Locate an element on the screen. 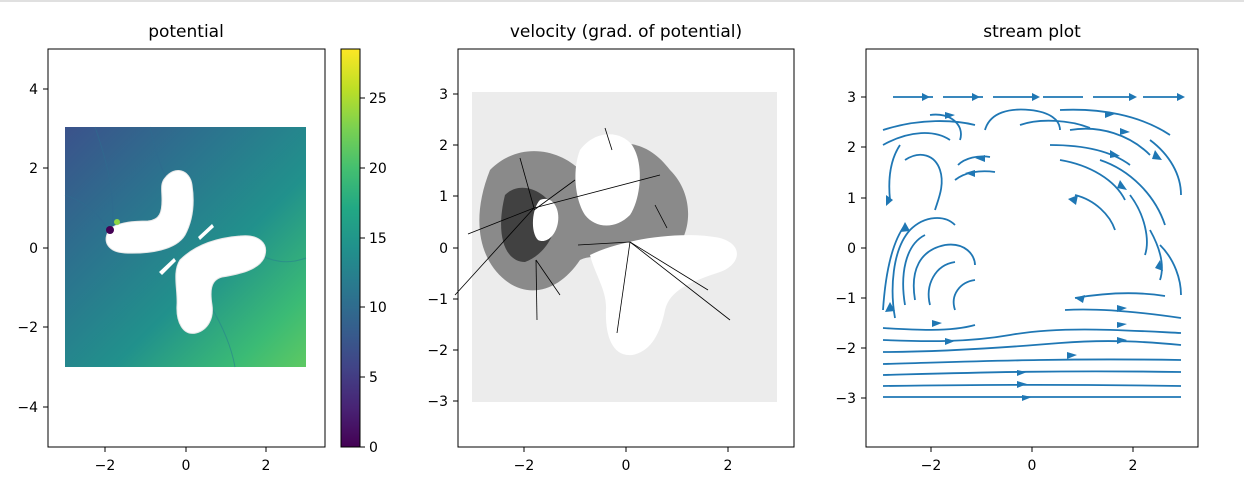 Image resolution: width=1244 pixels, height=494 pixels. title-velocity: velocity (grad. of potential) is located at coordinates (626, 32).